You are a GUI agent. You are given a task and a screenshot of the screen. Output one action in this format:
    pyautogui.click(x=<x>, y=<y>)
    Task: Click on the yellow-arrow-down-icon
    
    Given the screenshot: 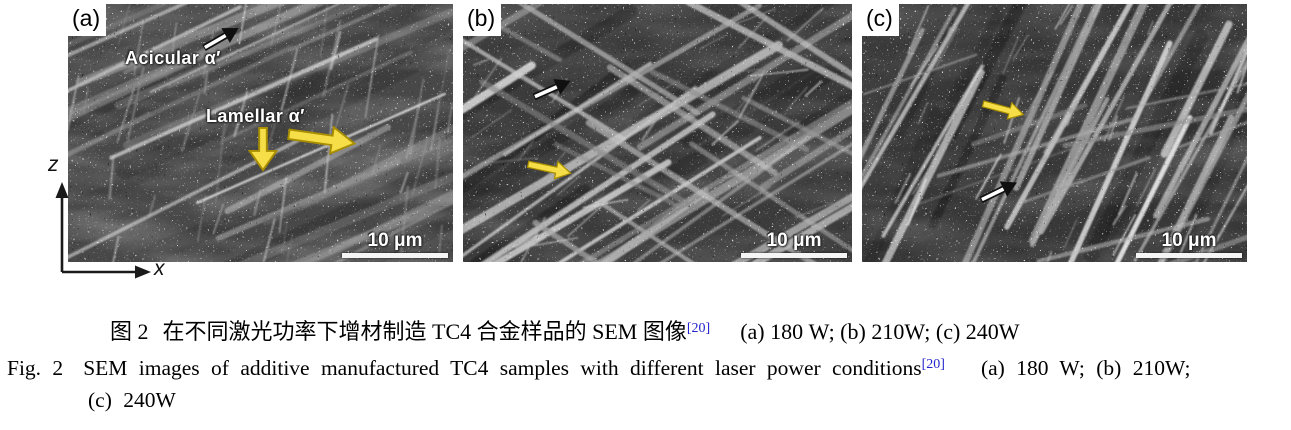 What is the action you would take?
    pyautogui.click(x=263, y=149)
    